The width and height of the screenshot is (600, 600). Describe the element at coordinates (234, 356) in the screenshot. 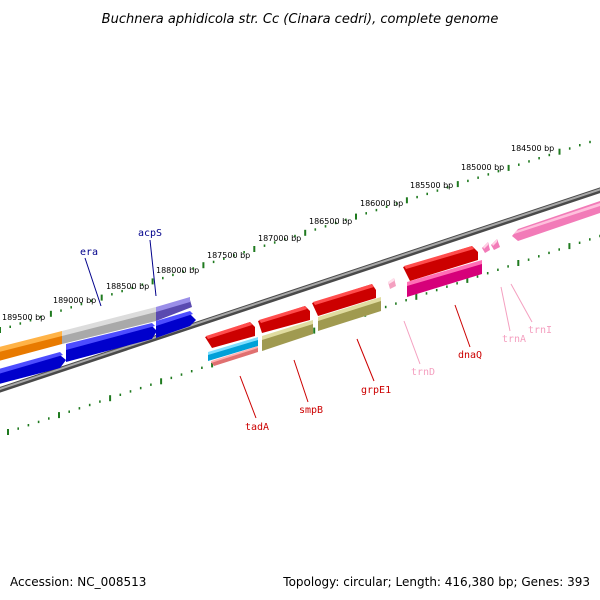

I see `gene-salmon` at that location.